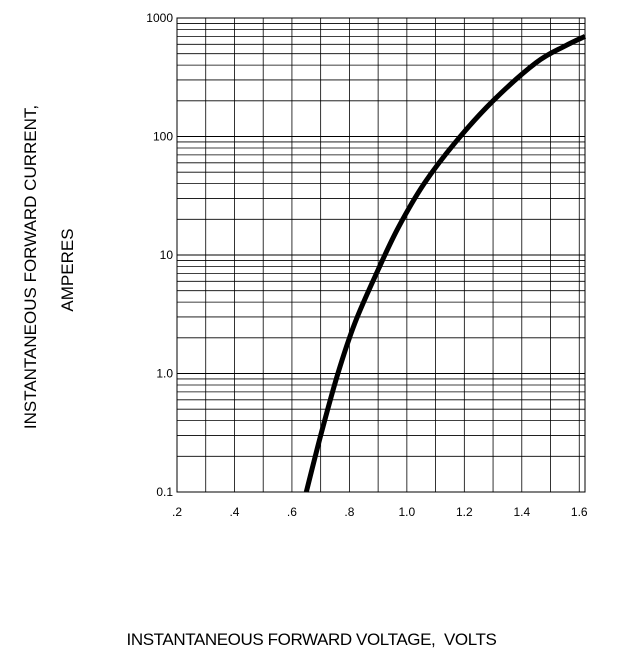 The width and height of the screenshot is (623, 659). Describe the element at coordinates (164, 374) in the screenshot. I see `y-tick-label: 1.0` at that location.